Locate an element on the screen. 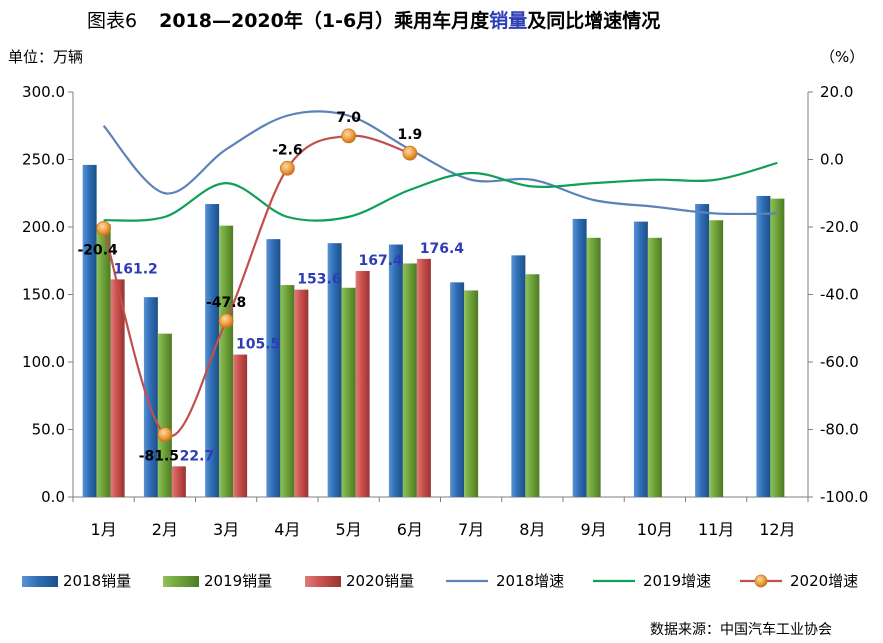  right-tick-label: -60.0 is located at coordinates (839, 362).